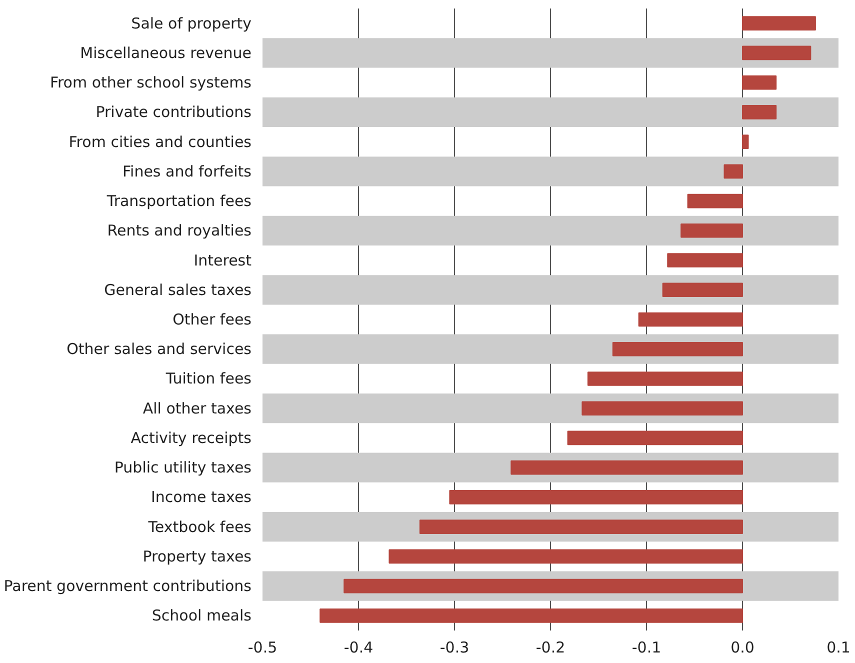  I want to click on y-tick-label: Activity receipts, so click(191, 437).